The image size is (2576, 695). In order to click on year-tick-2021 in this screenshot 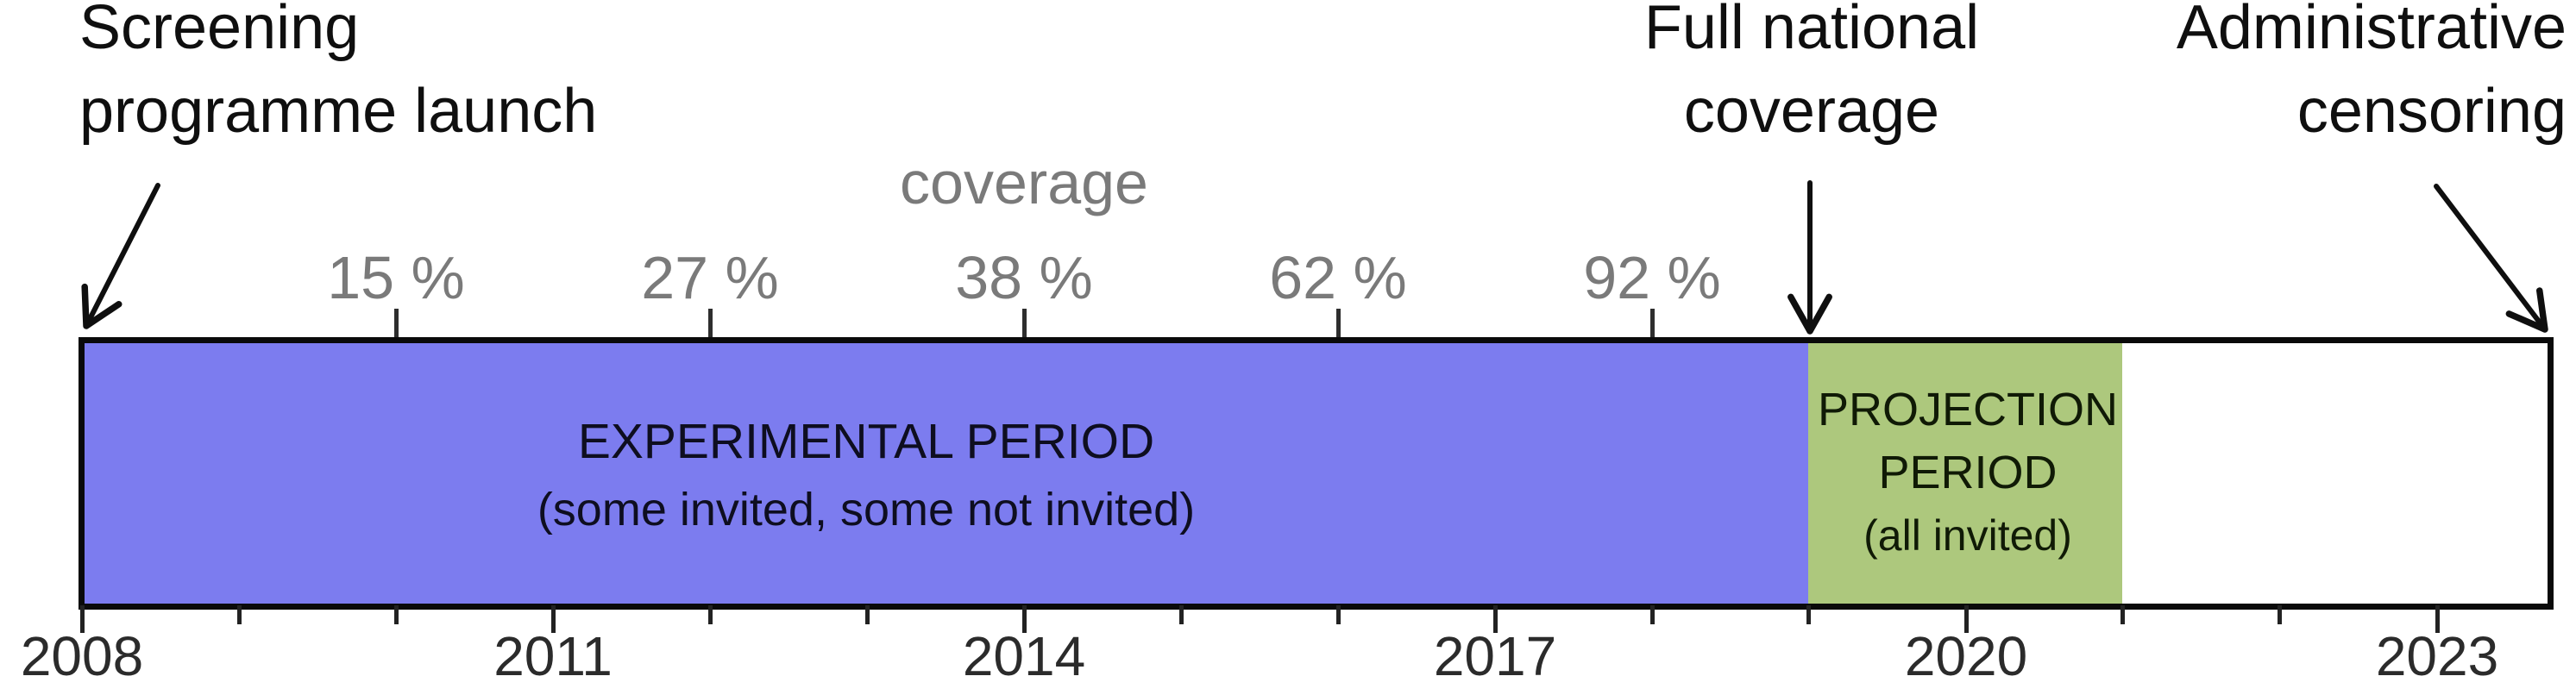, I will do `click(2122, 614)`.